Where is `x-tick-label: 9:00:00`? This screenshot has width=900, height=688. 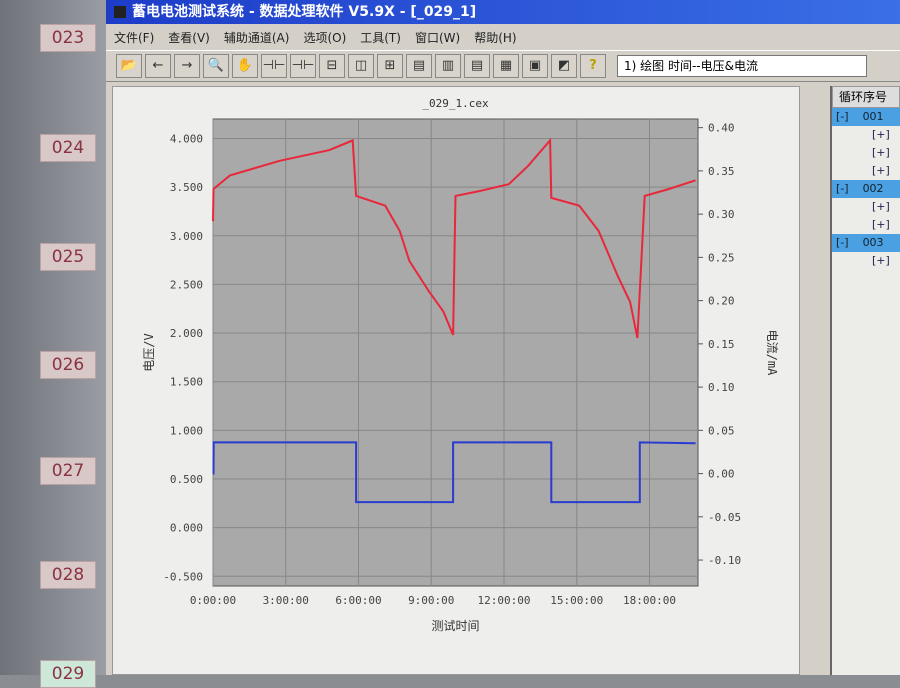 x-tick-label: 9:00:00 is located at coordinates (431, 600).